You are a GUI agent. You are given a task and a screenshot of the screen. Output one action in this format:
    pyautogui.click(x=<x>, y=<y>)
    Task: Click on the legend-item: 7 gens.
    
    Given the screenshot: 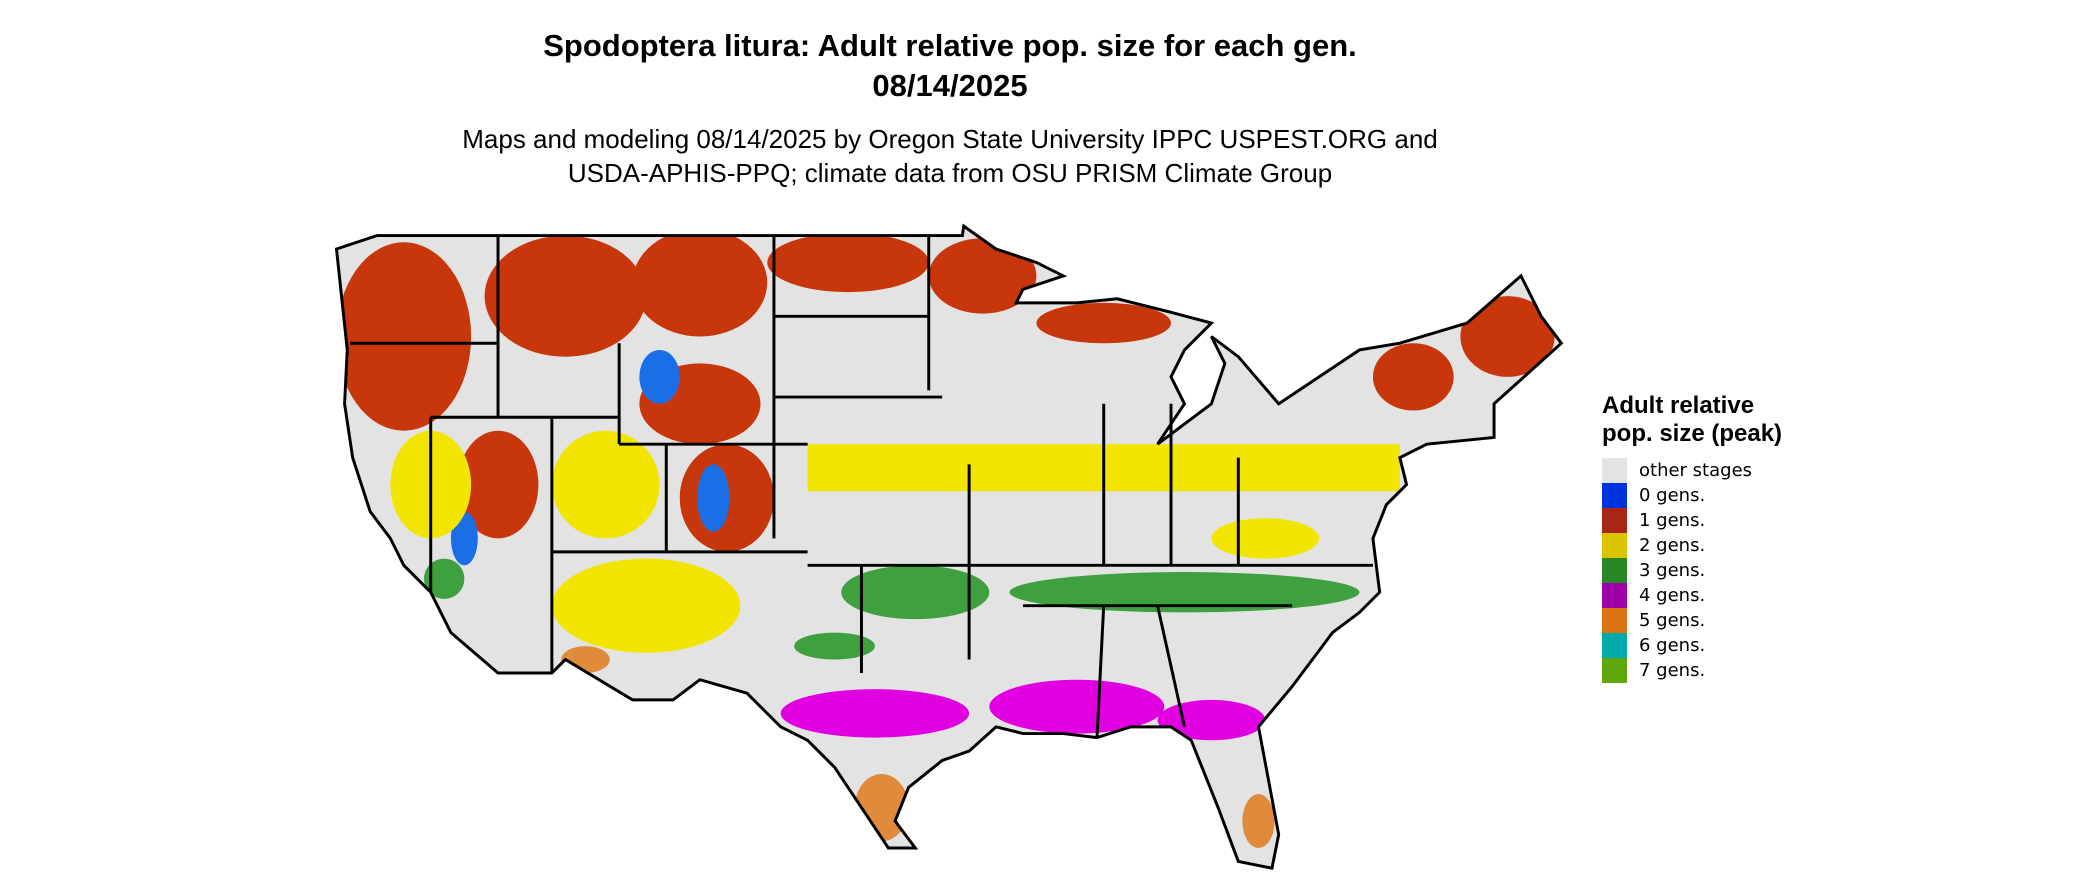 What is the action you would take?
    pyautogui.click(x=1702, y=670)
    